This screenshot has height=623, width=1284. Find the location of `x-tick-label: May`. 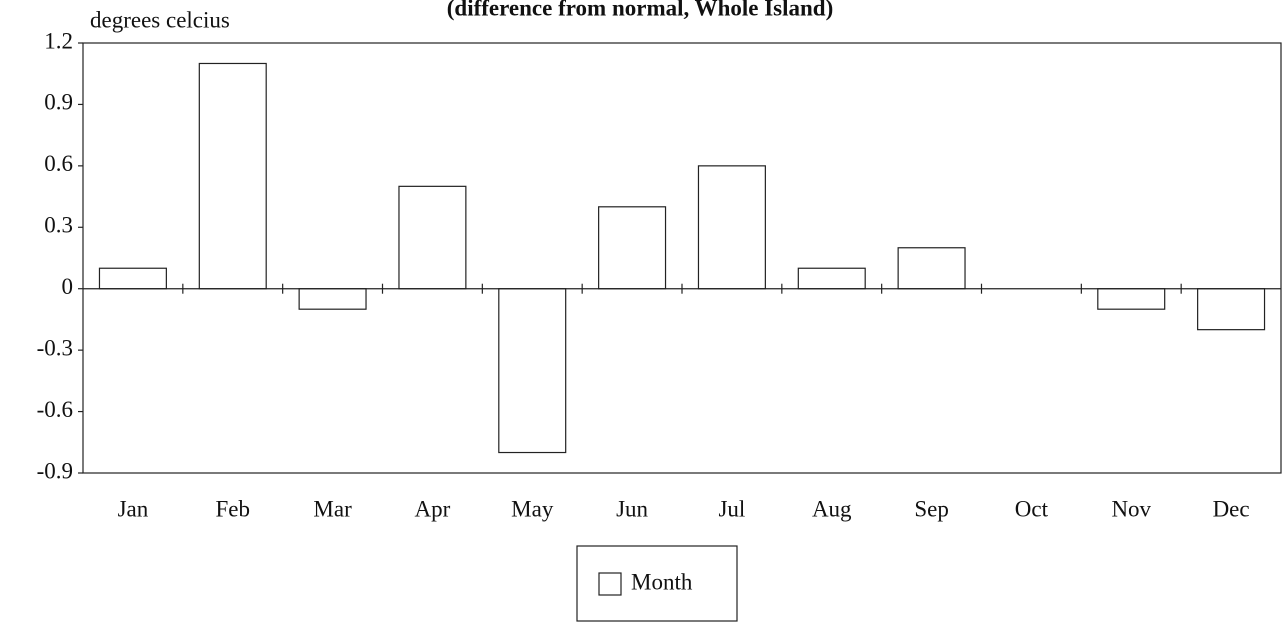

x-tick-label: May is located at coordinates (532, 508).